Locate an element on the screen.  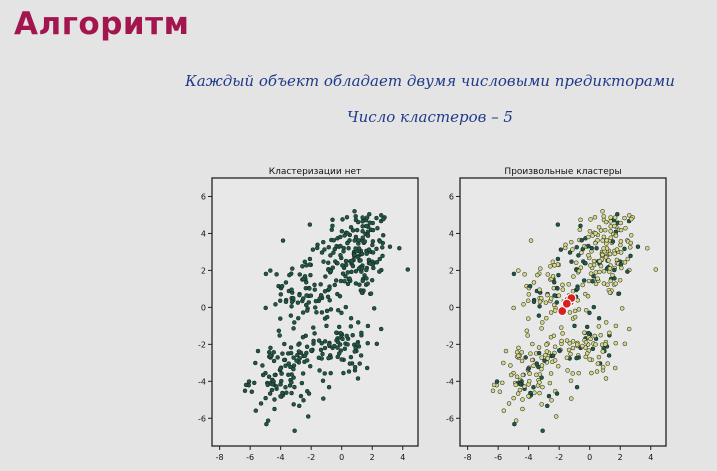
x-tick-label: 0 is located at coordinates (589, 457).